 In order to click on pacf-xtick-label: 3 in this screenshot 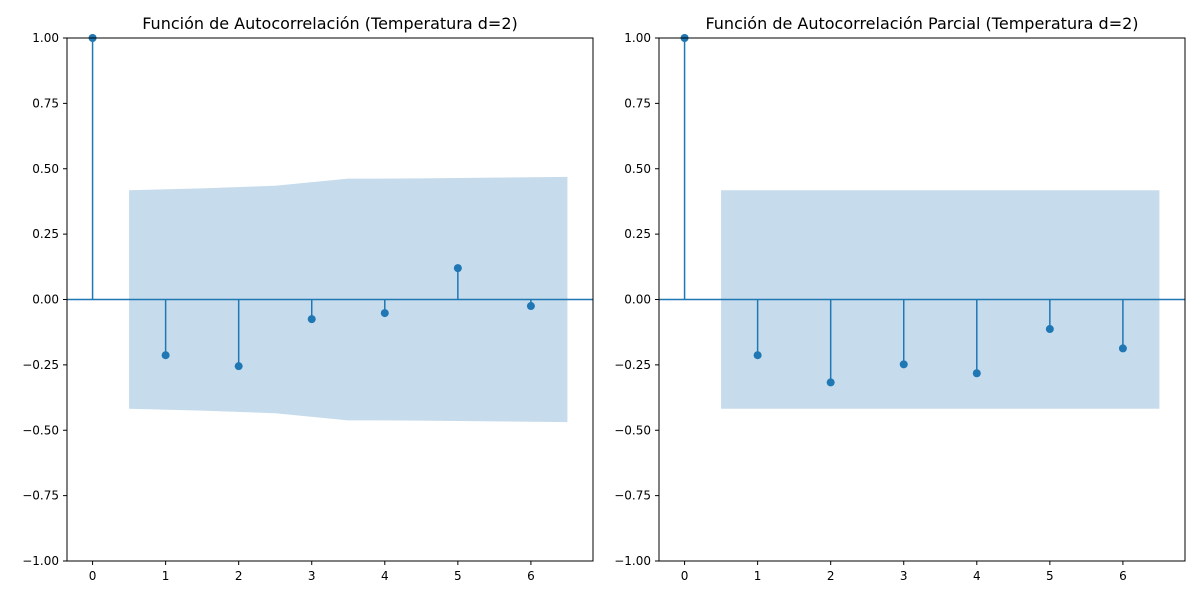, I will do `click(904, 576)`.